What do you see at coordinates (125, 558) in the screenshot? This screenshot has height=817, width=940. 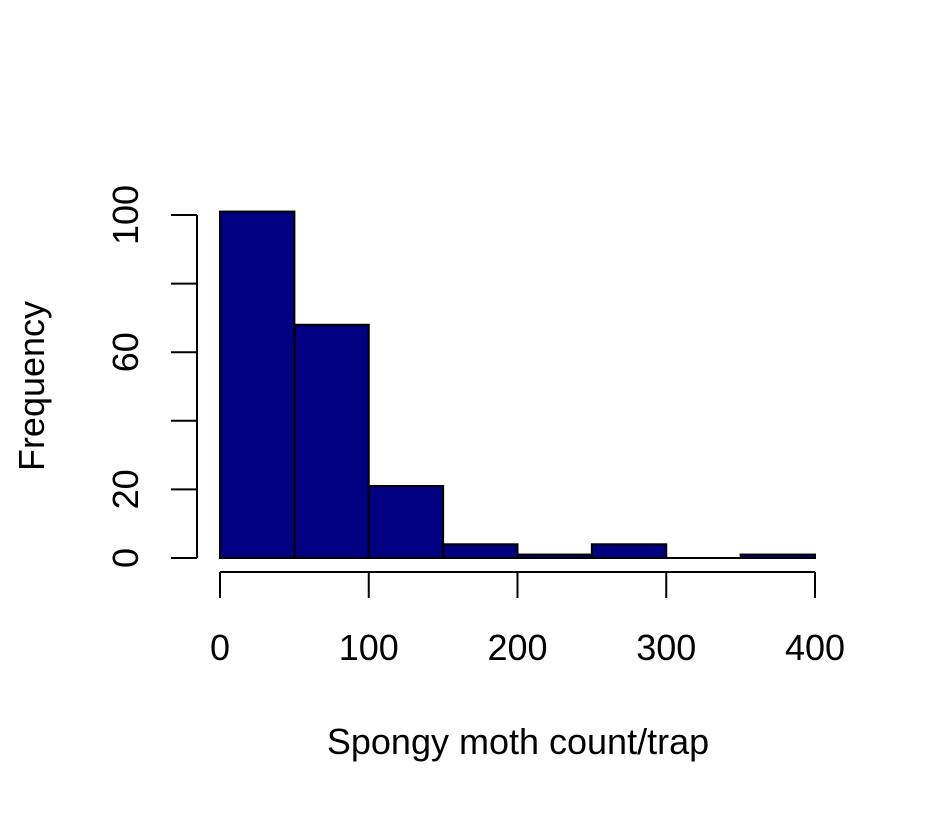 I see `y-tick-label: 0` at bounding box center [125, 558].